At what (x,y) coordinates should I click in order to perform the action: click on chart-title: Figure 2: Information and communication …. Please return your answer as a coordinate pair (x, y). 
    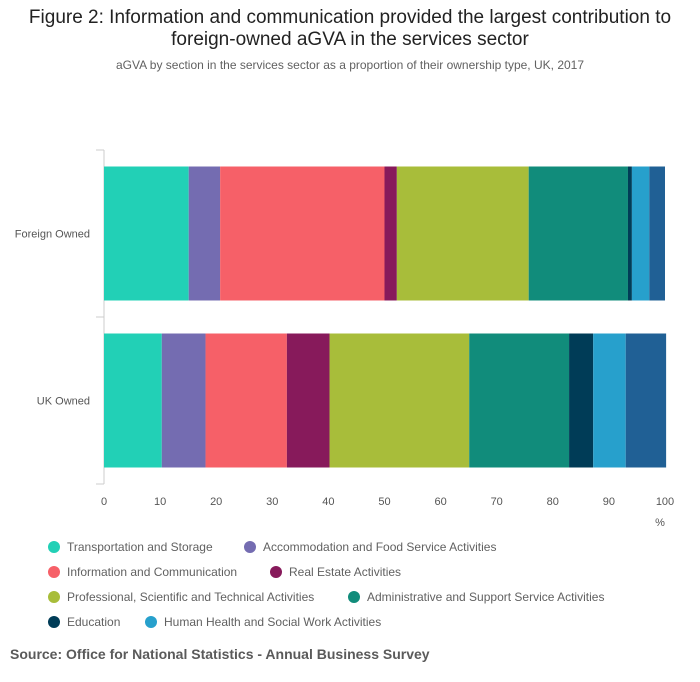
    Looking at the image, I should click on (350, 28).